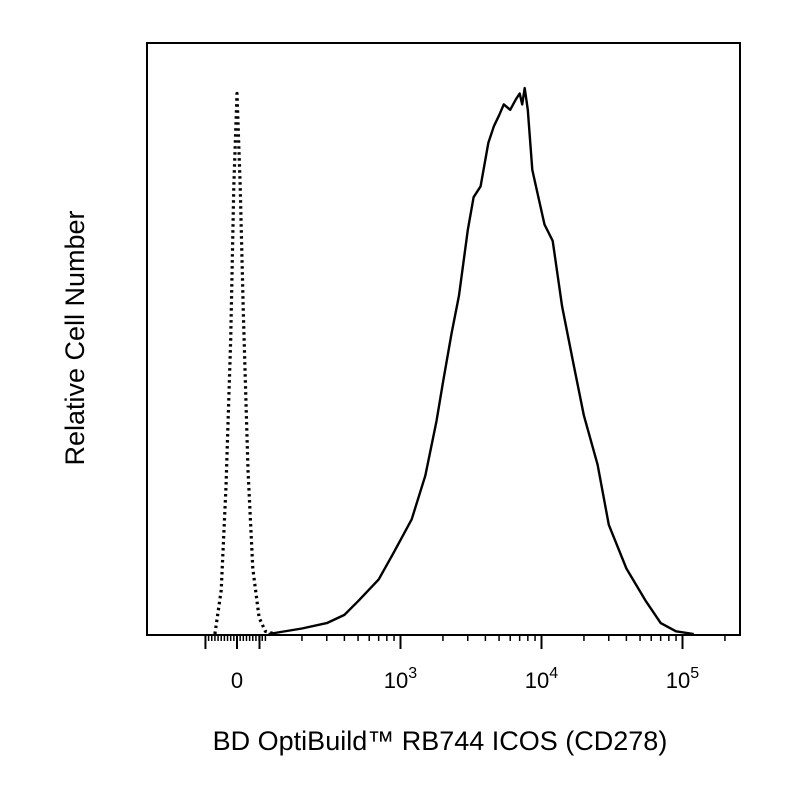 The height and width of the screenshot is (800, 800). What do you see at coordinates (541, 679) in the screenshot?
I see `x-tick-label: 10⁴` at bounding box center [541, 679].